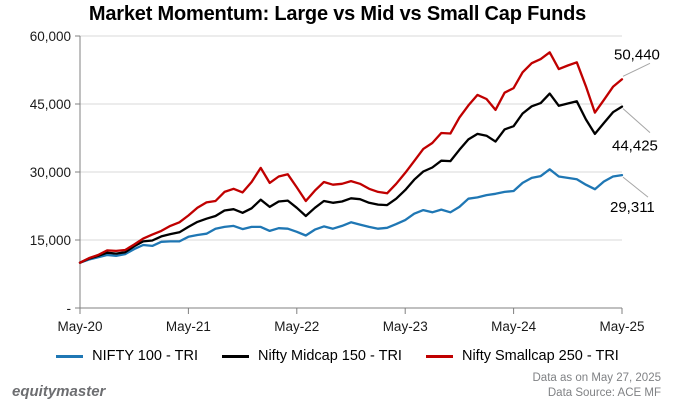 This screenshot has width=675, height=410. Describe the element at coordinates (50, 240) in the screenshot. I see `y-tick-label: 15,000` at that location.